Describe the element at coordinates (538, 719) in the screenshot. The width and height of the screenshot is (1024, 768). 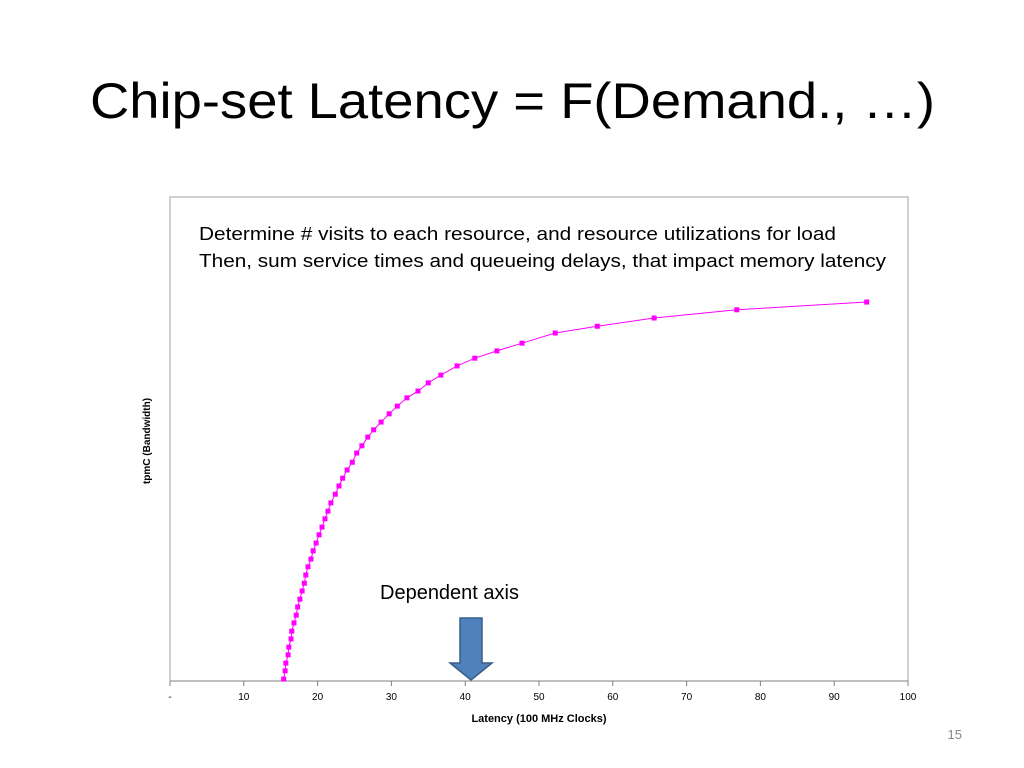
I see `x-axis-label: Latency (100 MHz Clocks)` at that location.